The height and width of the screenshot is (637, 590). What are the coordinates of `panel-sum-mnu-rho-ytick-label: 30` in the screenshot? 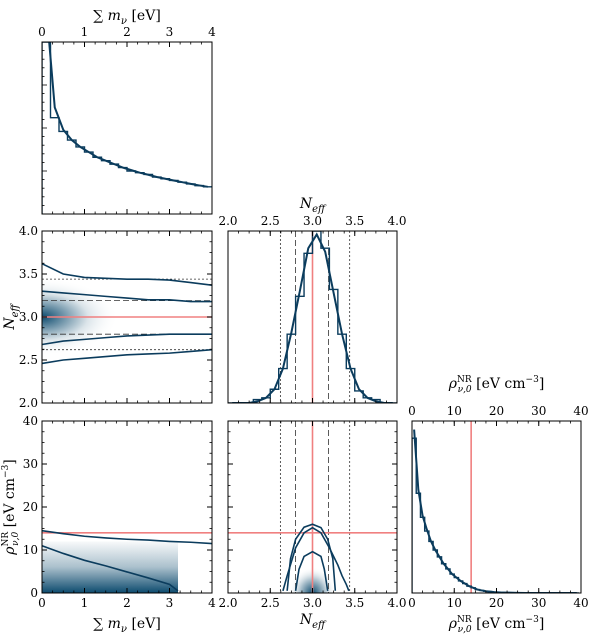 It's located at (30, 464).